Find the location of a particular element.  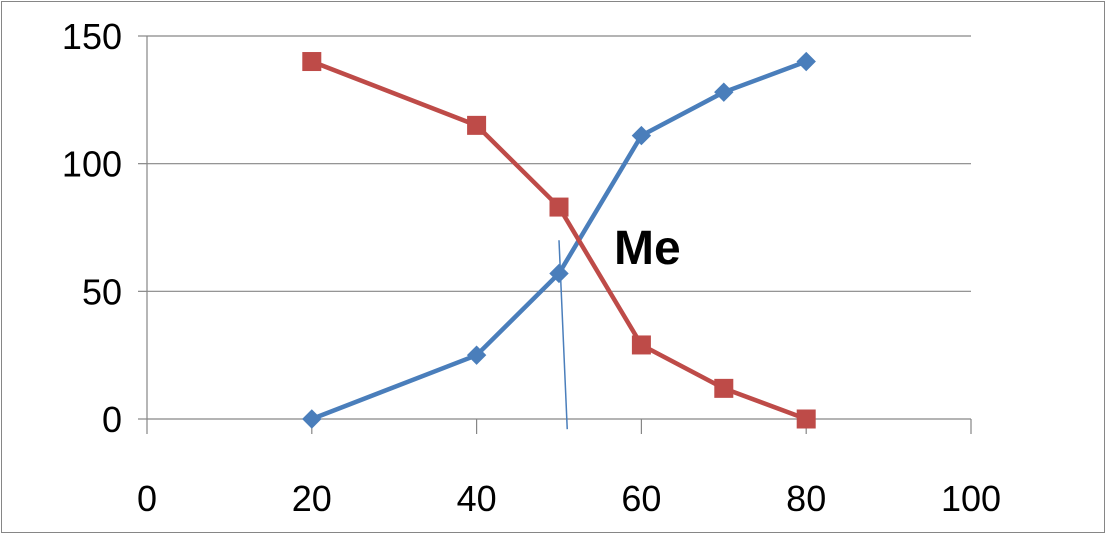

x-tick-label: 0 is located at coordinates (147, 498).